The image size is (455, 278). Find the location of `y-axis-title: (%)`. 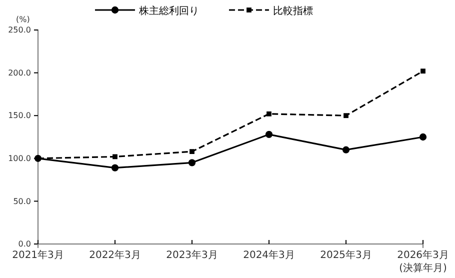

y-axis-title: (%) is located at coordinates (23, 19).